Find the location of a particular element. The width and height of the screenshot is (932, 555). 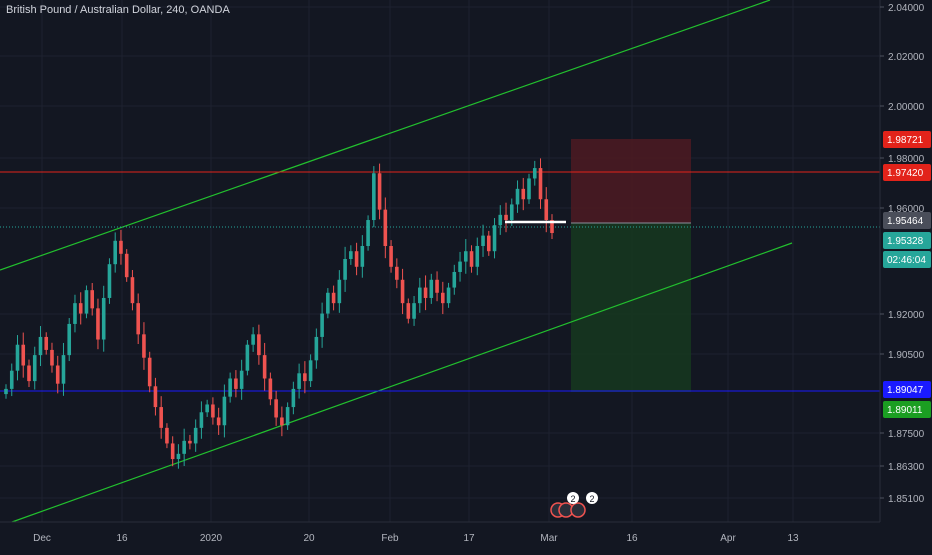

price-label: 1.95464 is located at coordinates (907, 220).